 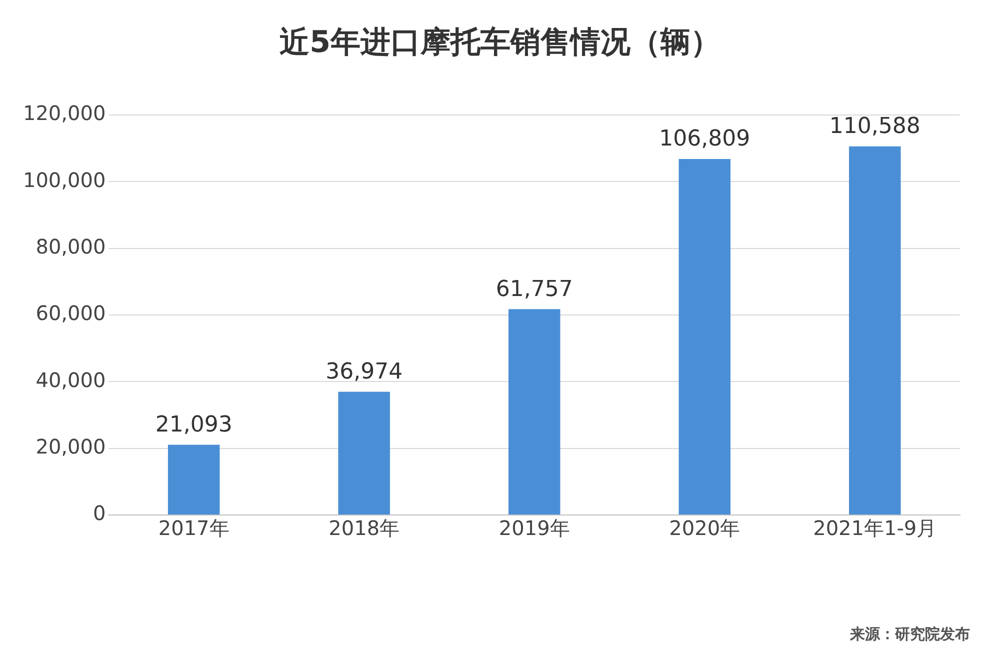 What do you see at coordinates (875, 528) in the screenshot?
I see `x-tick-label: 2021年1-9月` at bounding box center [875, 528].